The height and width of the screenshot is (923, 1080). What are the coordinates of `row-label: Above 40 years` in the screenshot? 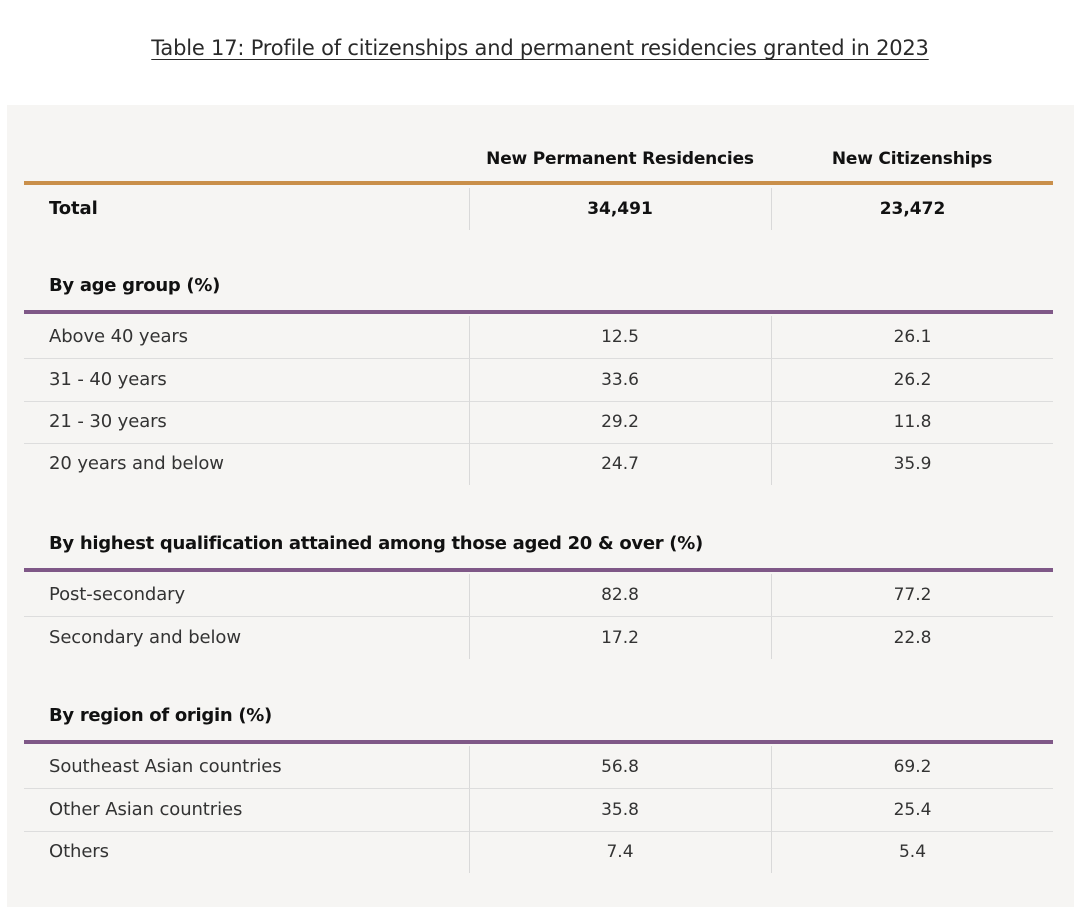 It's located at (118, 336).